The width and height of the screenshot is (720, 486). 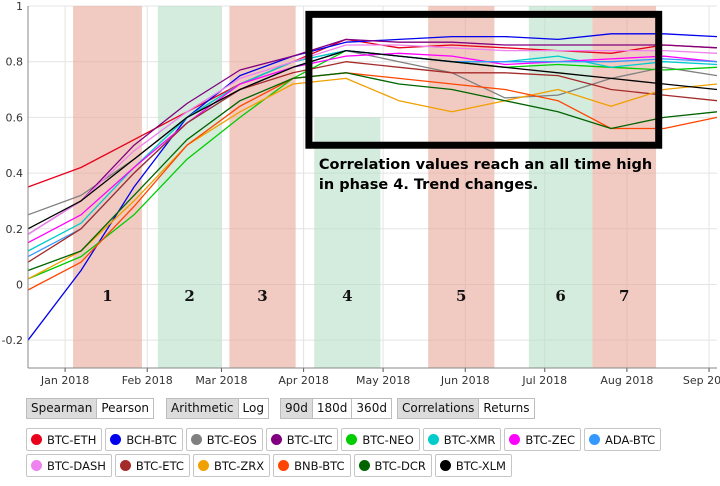 I want to click on legend-label: BTC-XMR, so click(x=469, y=439).